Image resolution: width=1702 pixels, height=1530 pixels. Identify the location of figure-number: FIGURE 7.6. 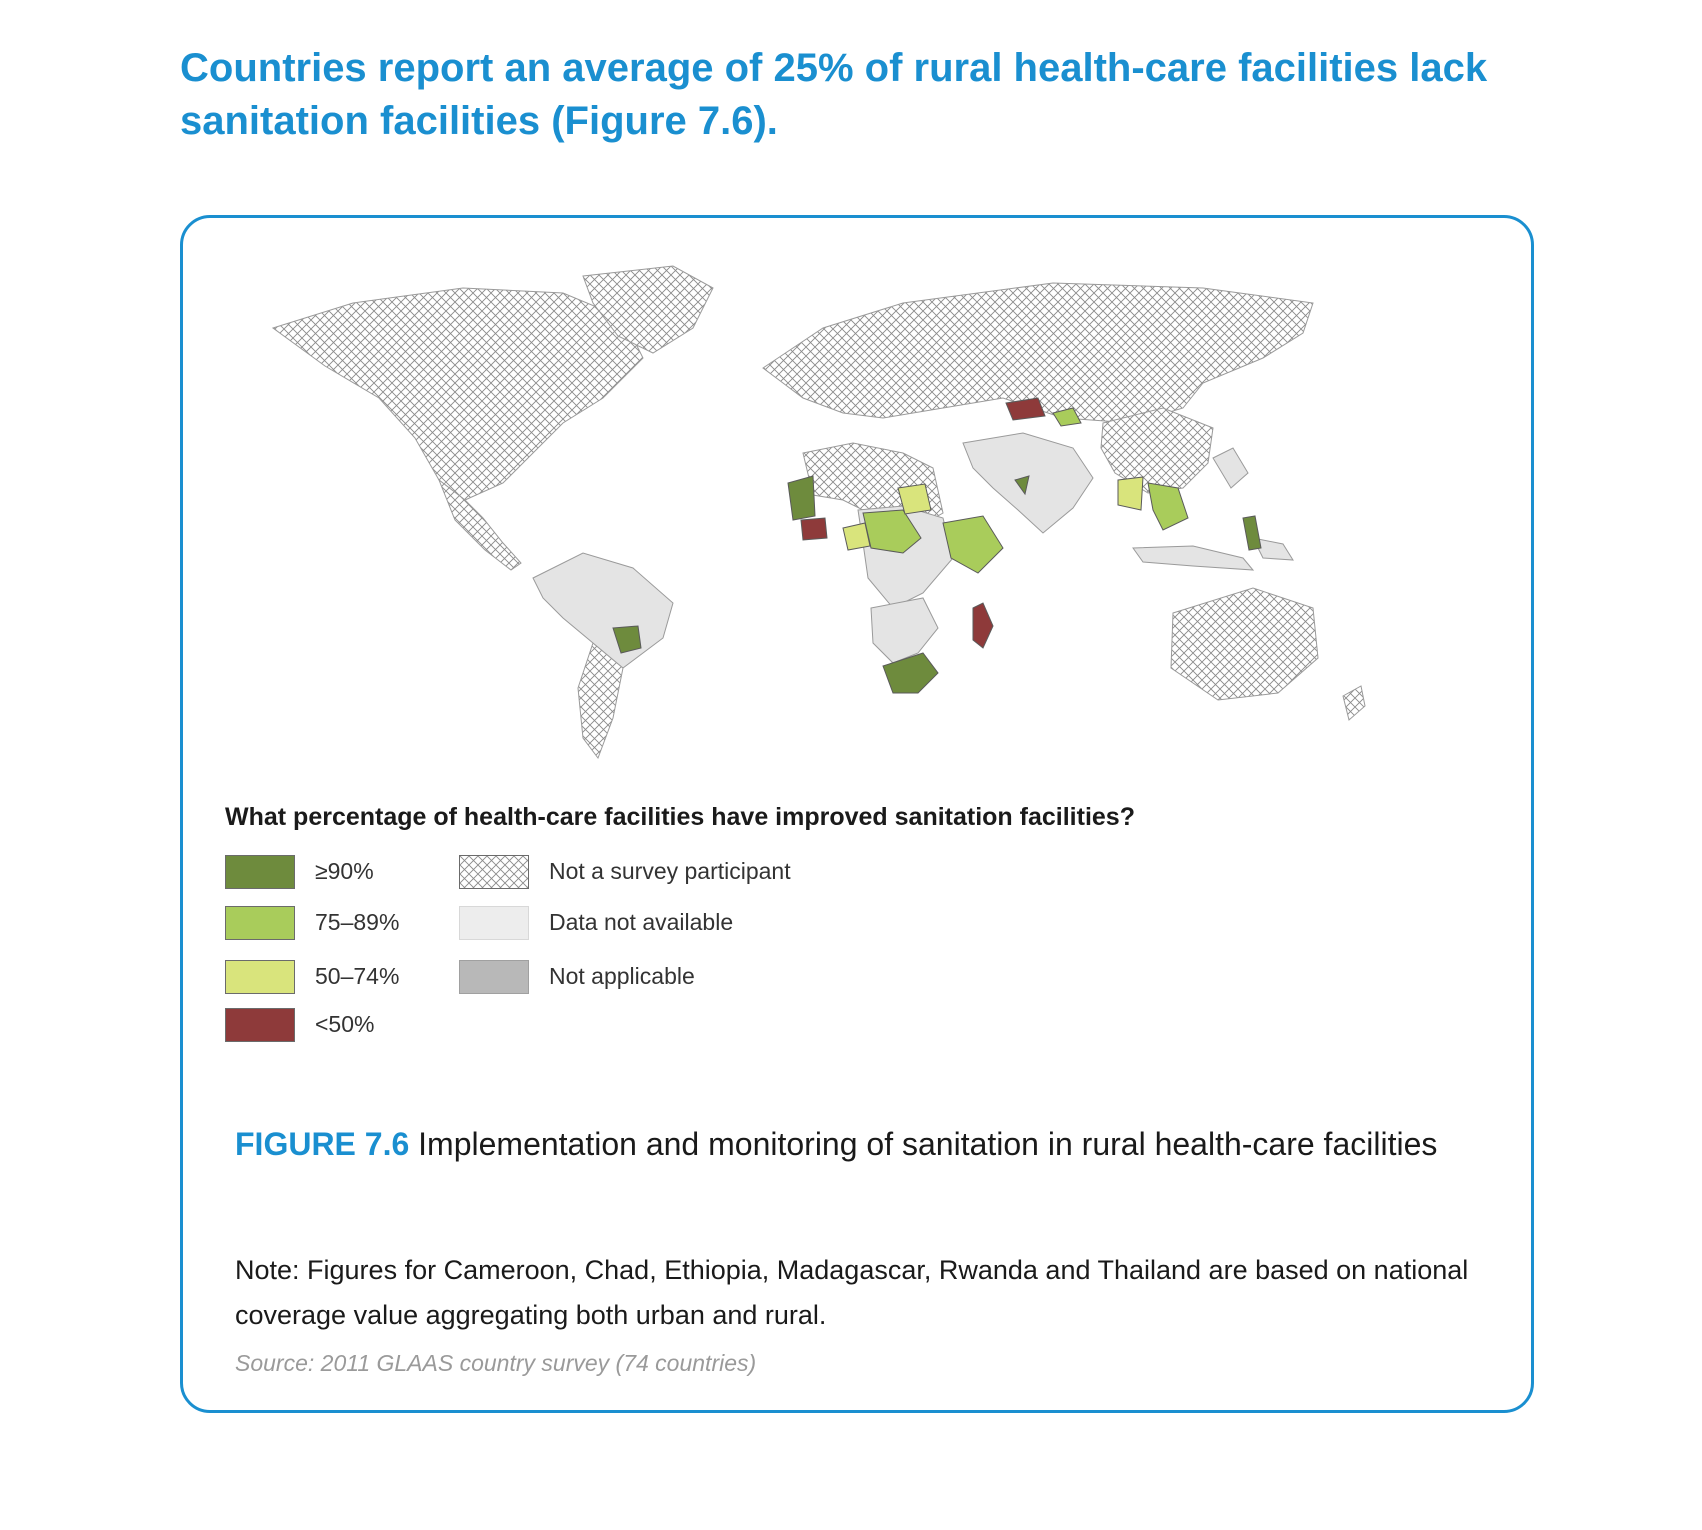
(322, 1144).